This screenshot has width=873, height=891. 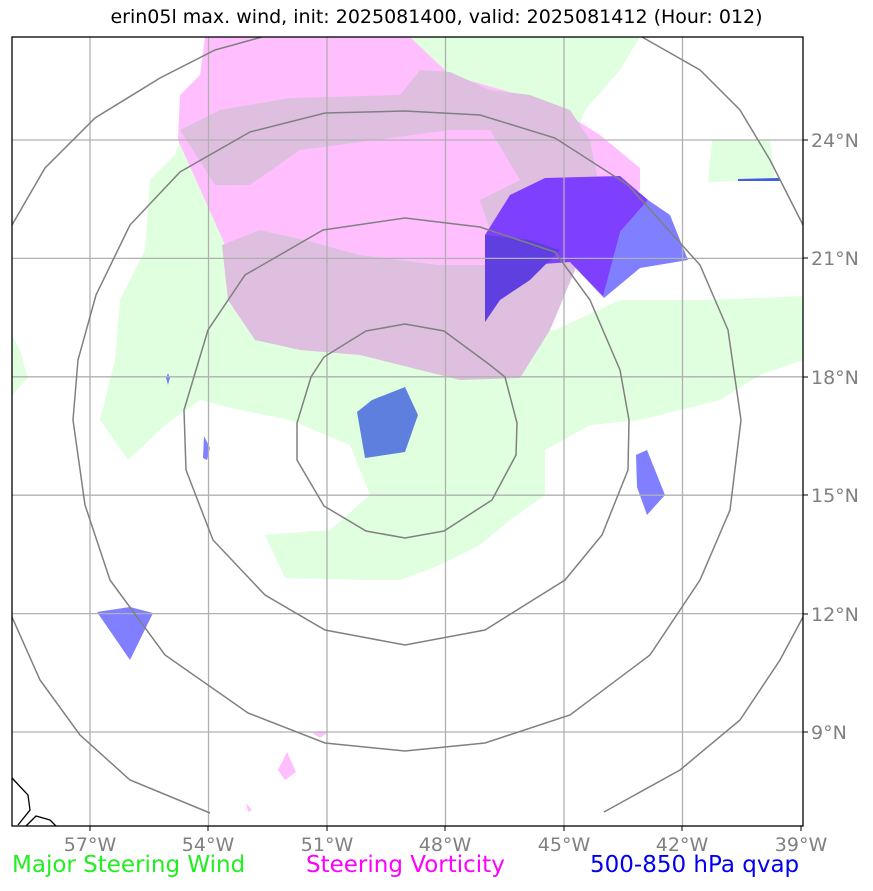 I want to click on lat-label-24n: 24°N, so click(x=835, y=141).